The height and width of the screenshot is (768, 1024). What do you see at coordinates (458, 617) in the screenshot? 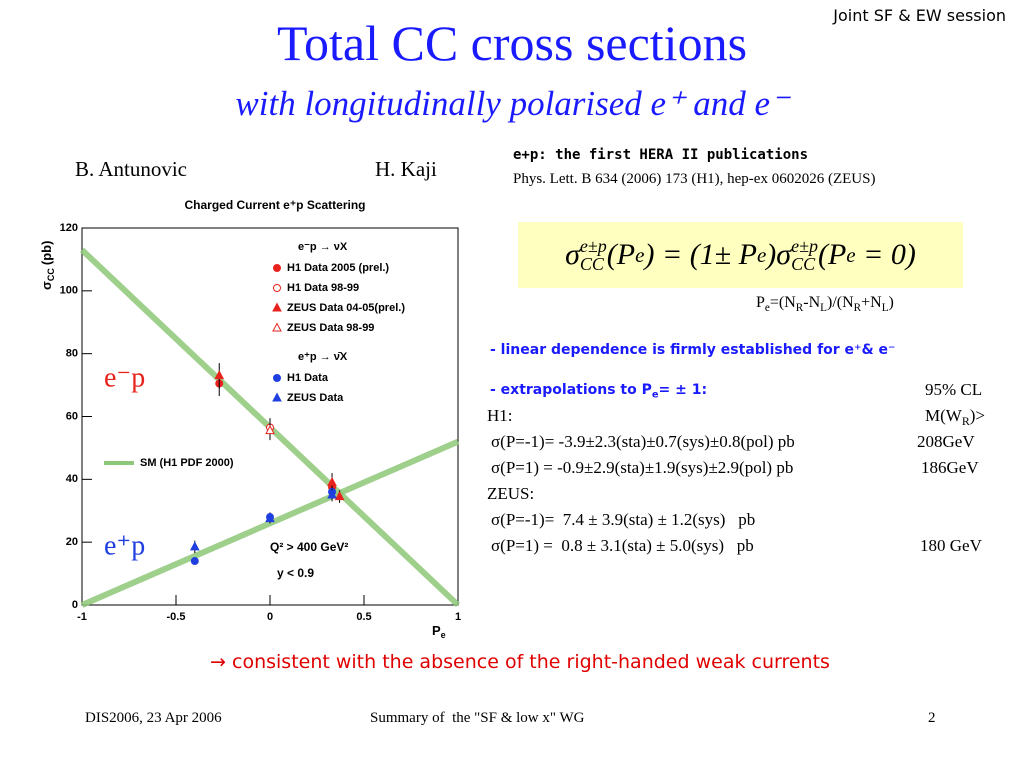
I see `x-tick-label: 1` at bounding box center [458, 617].